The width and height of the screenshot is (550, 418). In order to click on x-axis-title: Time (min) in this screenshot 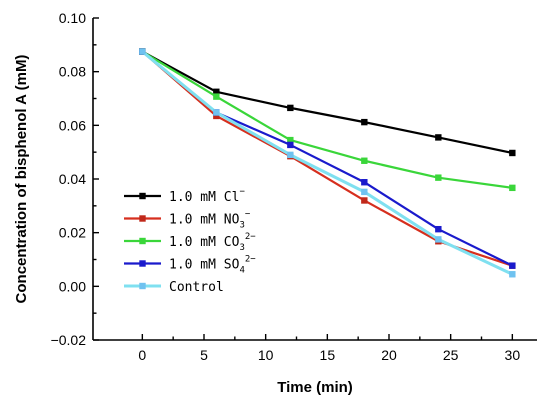, I will do `click(315, 387)`.